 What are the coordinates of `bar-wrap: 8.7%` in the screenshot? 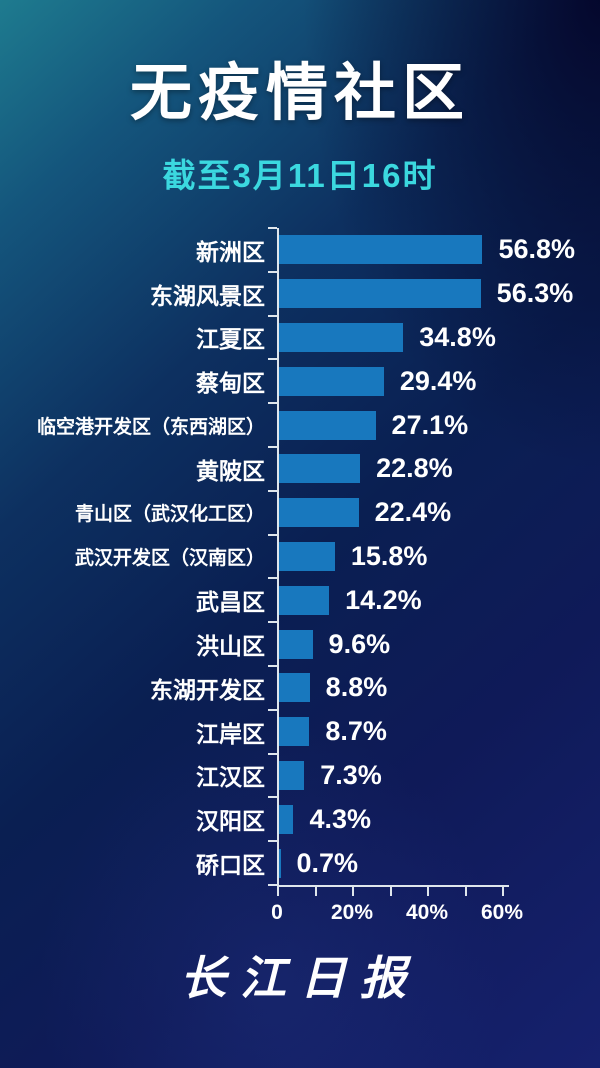 It's located at (439, 732).